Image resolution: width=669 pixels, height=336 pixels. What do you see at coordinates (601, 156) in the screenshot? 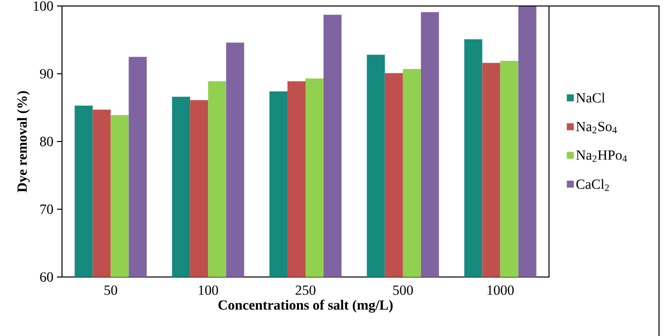
I see `legend-label: Na$_{2}$HPo$_{4}$` at bounding box center [601, 156].